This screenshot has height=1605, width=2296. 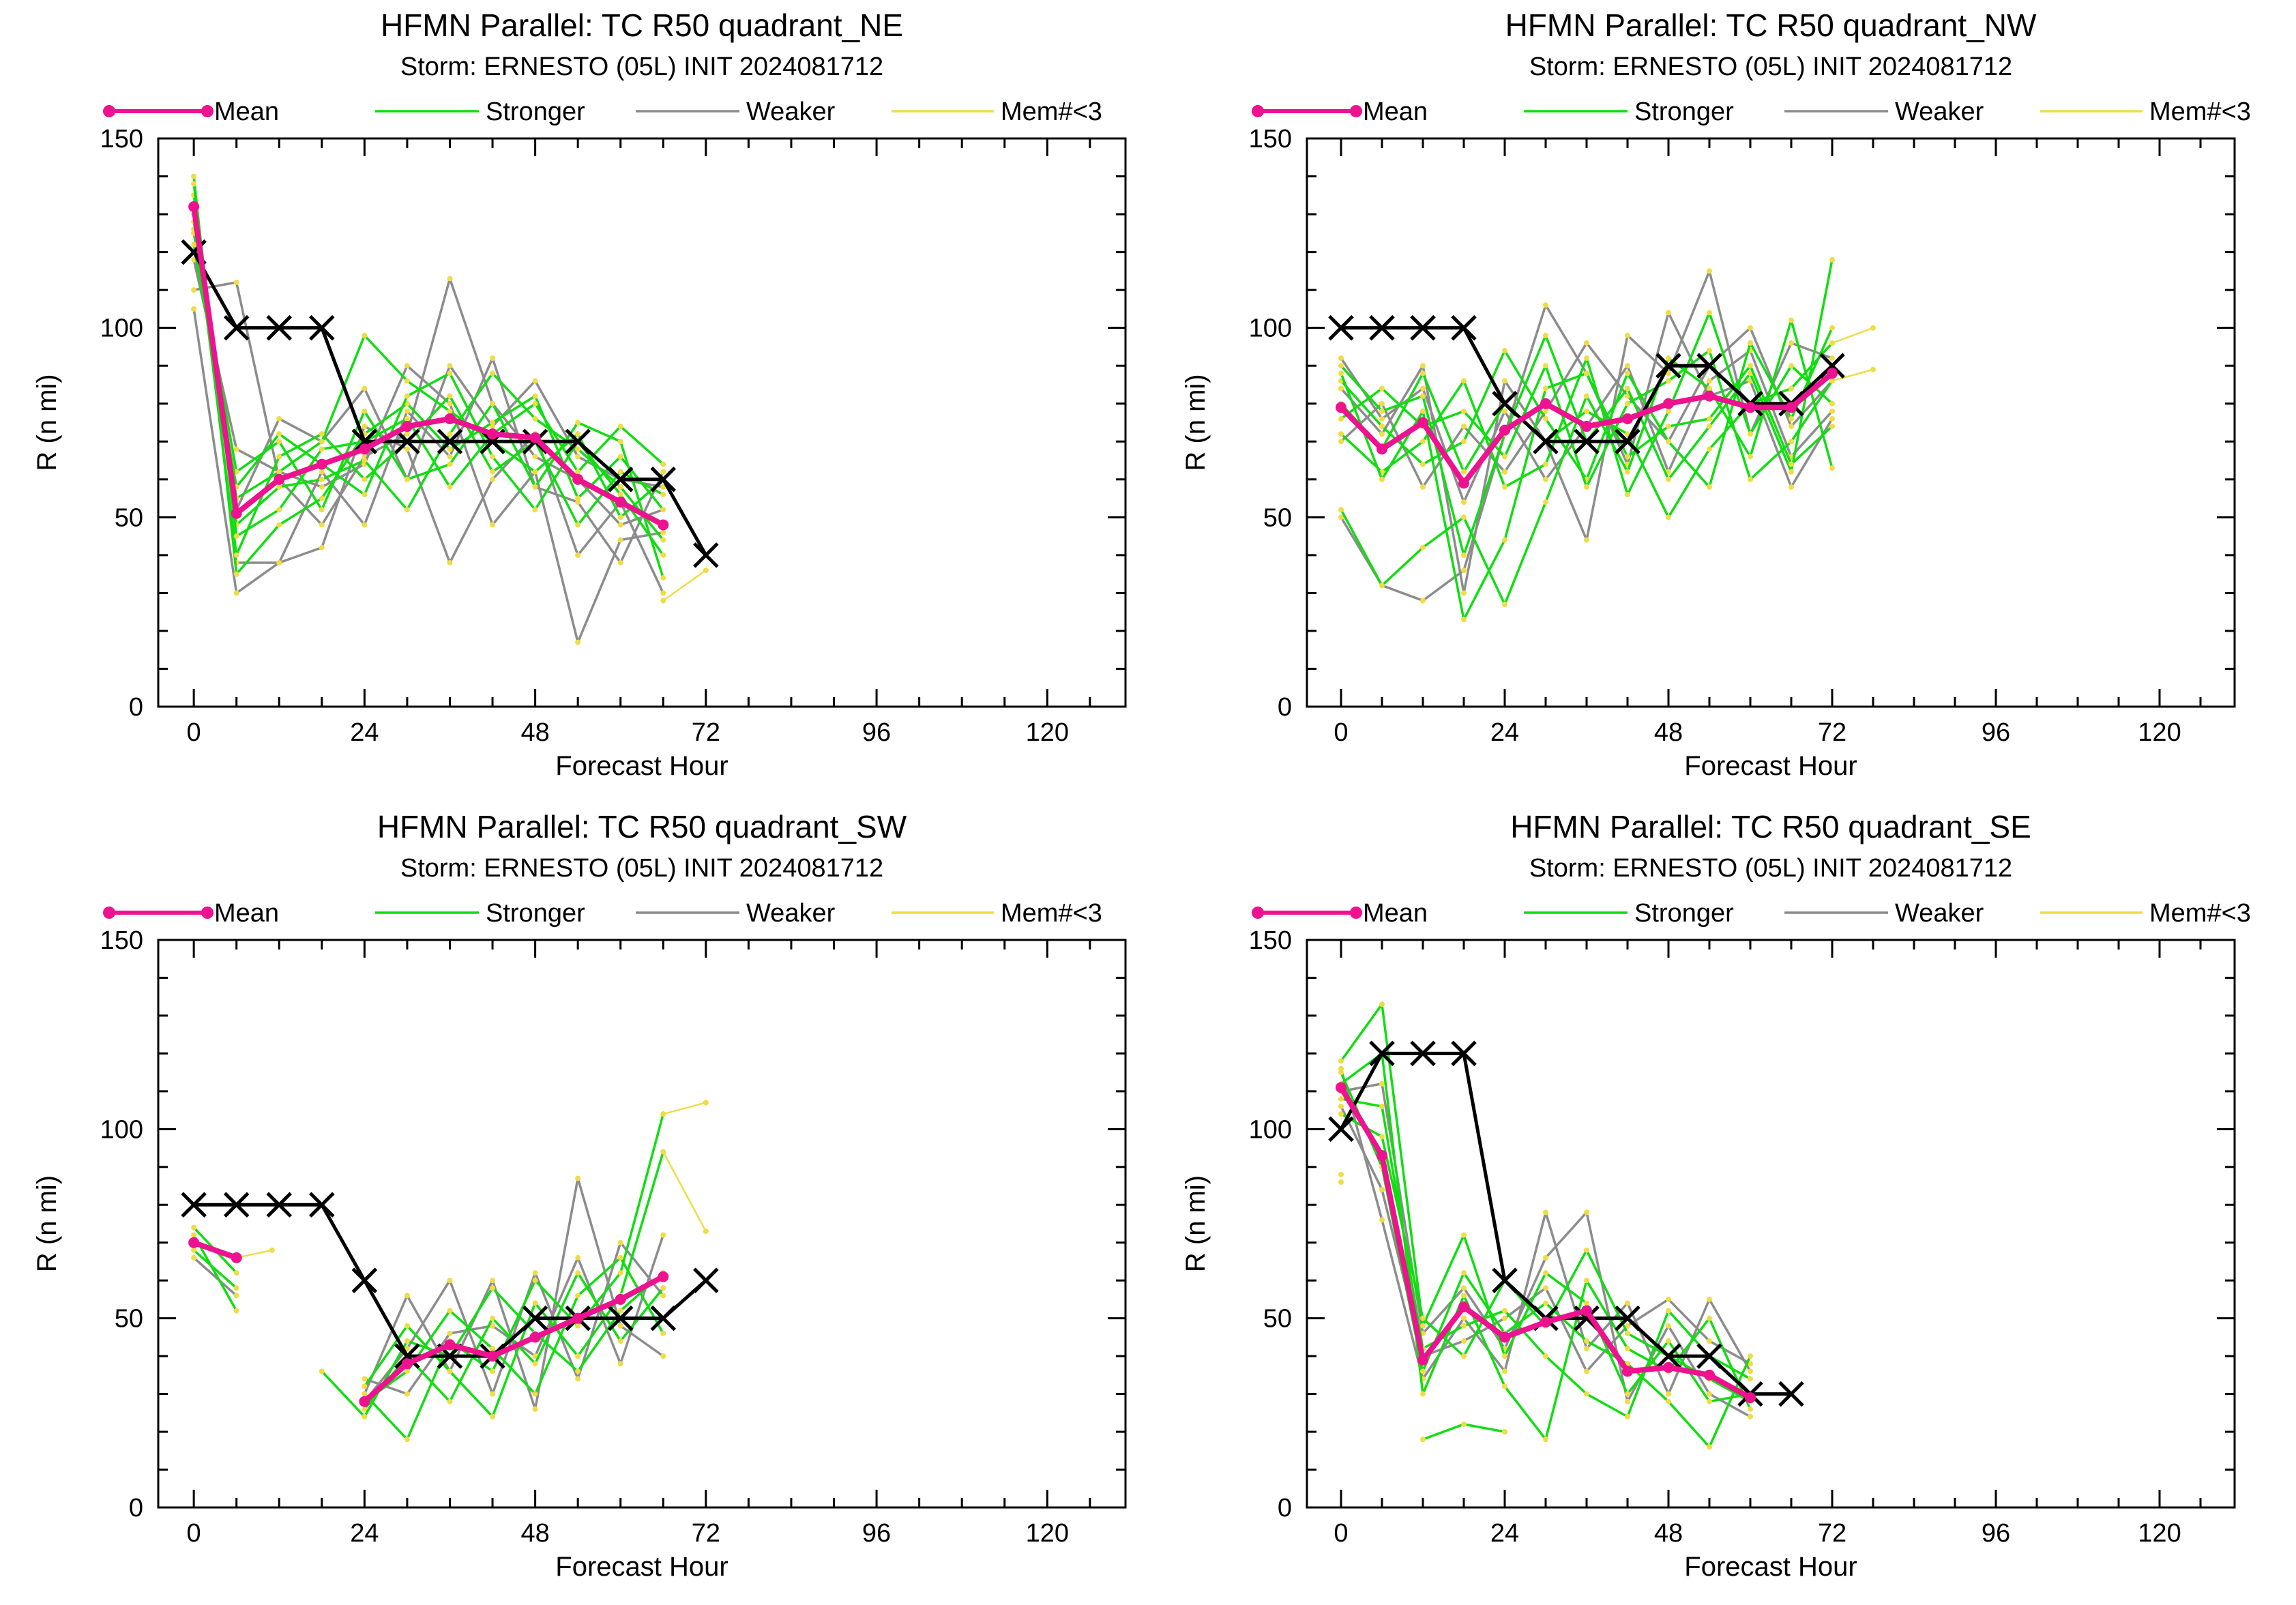 I want to click on y-tick-label: 150, so click(x=121, y=139).